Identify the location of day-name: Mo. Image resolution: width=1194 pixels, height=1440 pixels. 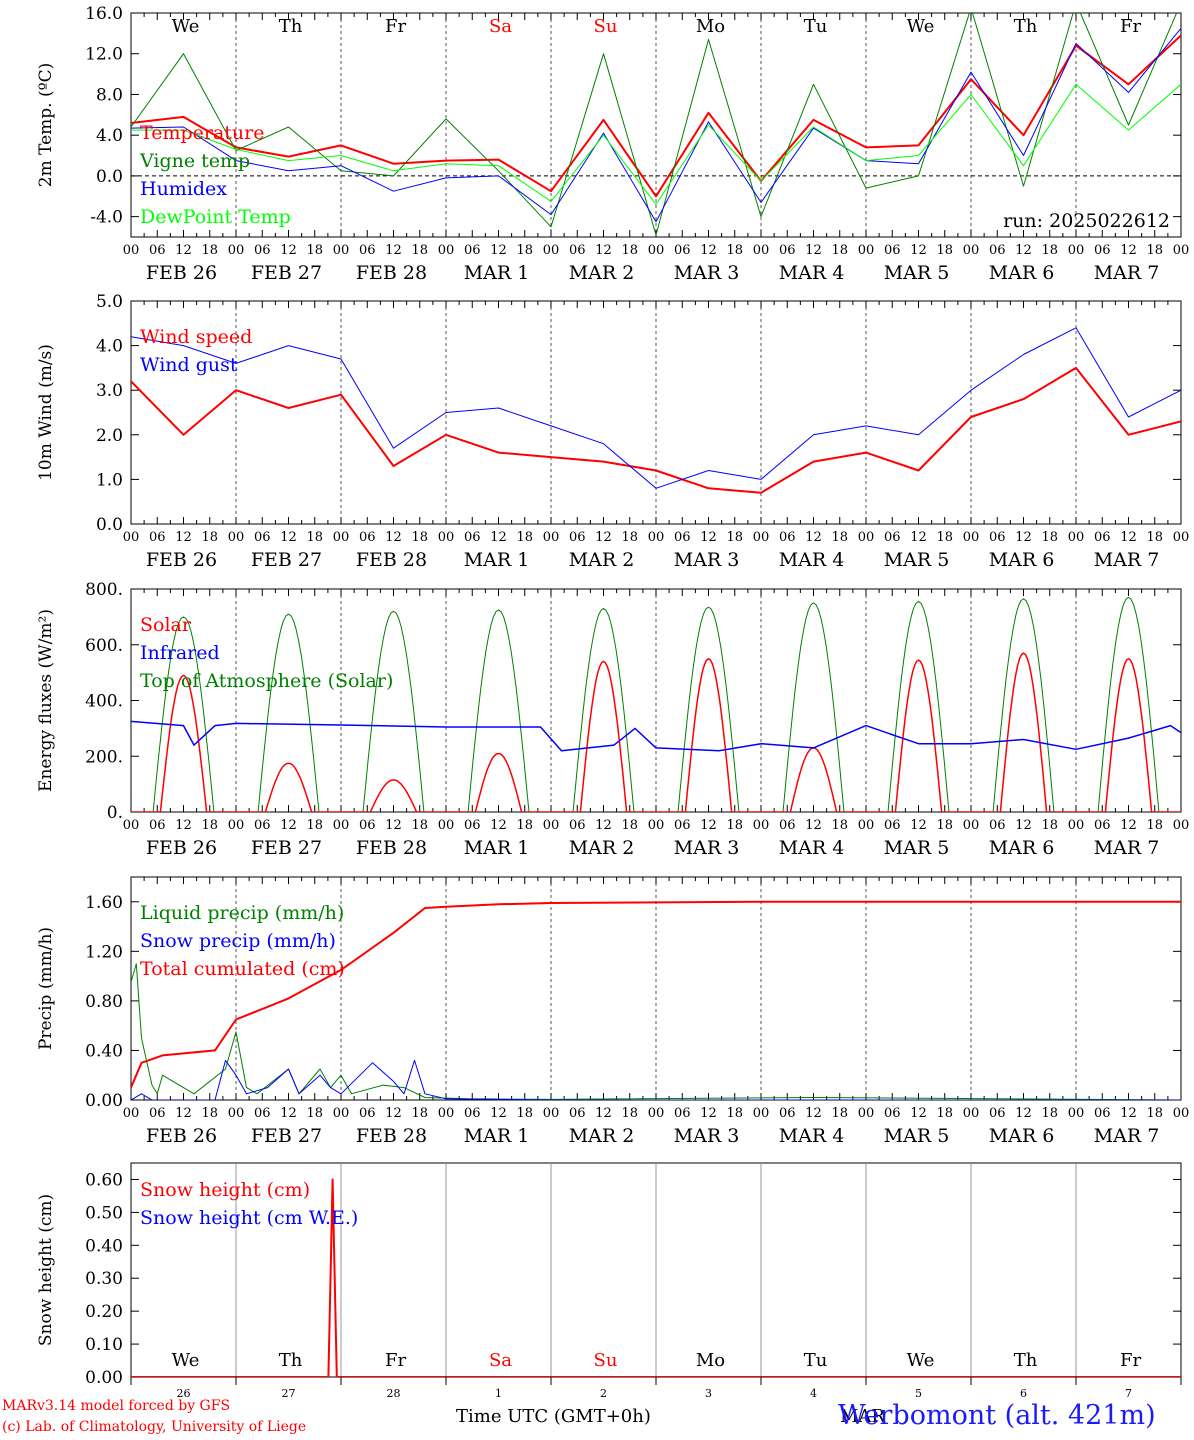
(710, 26).